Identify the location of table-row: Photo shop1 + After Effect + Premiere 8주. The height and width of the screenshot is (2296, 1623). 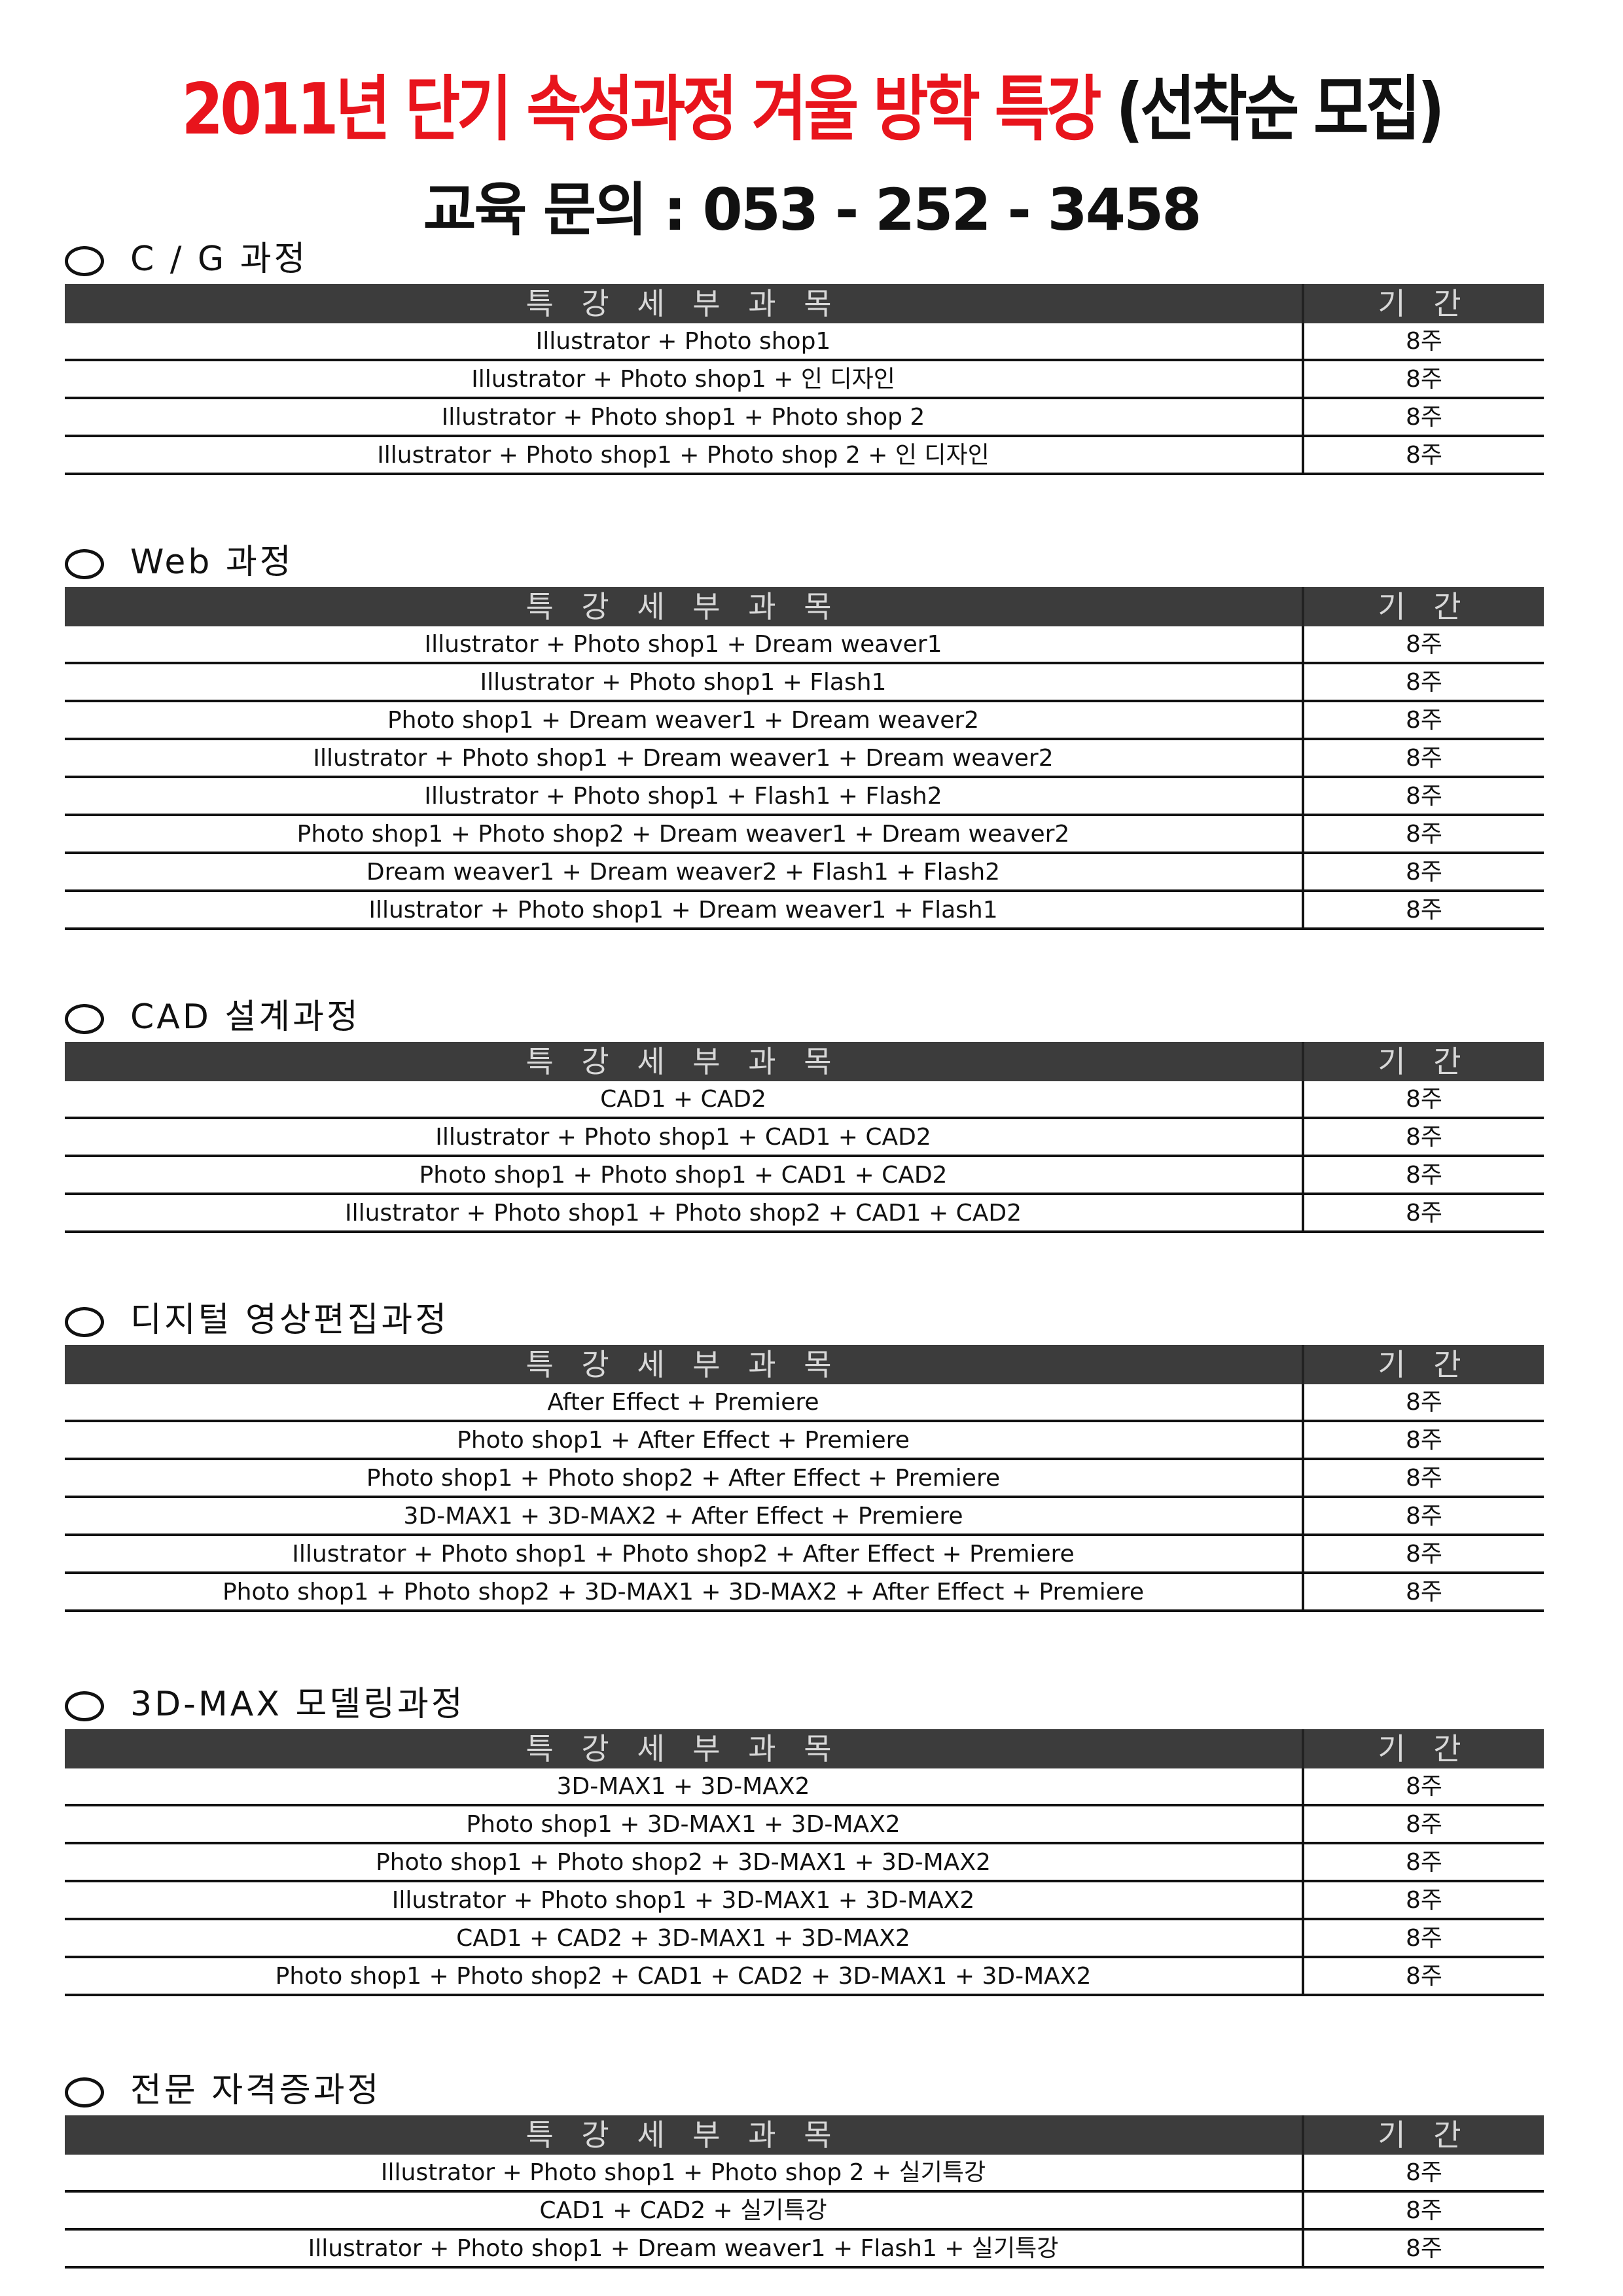
(804, 1441).